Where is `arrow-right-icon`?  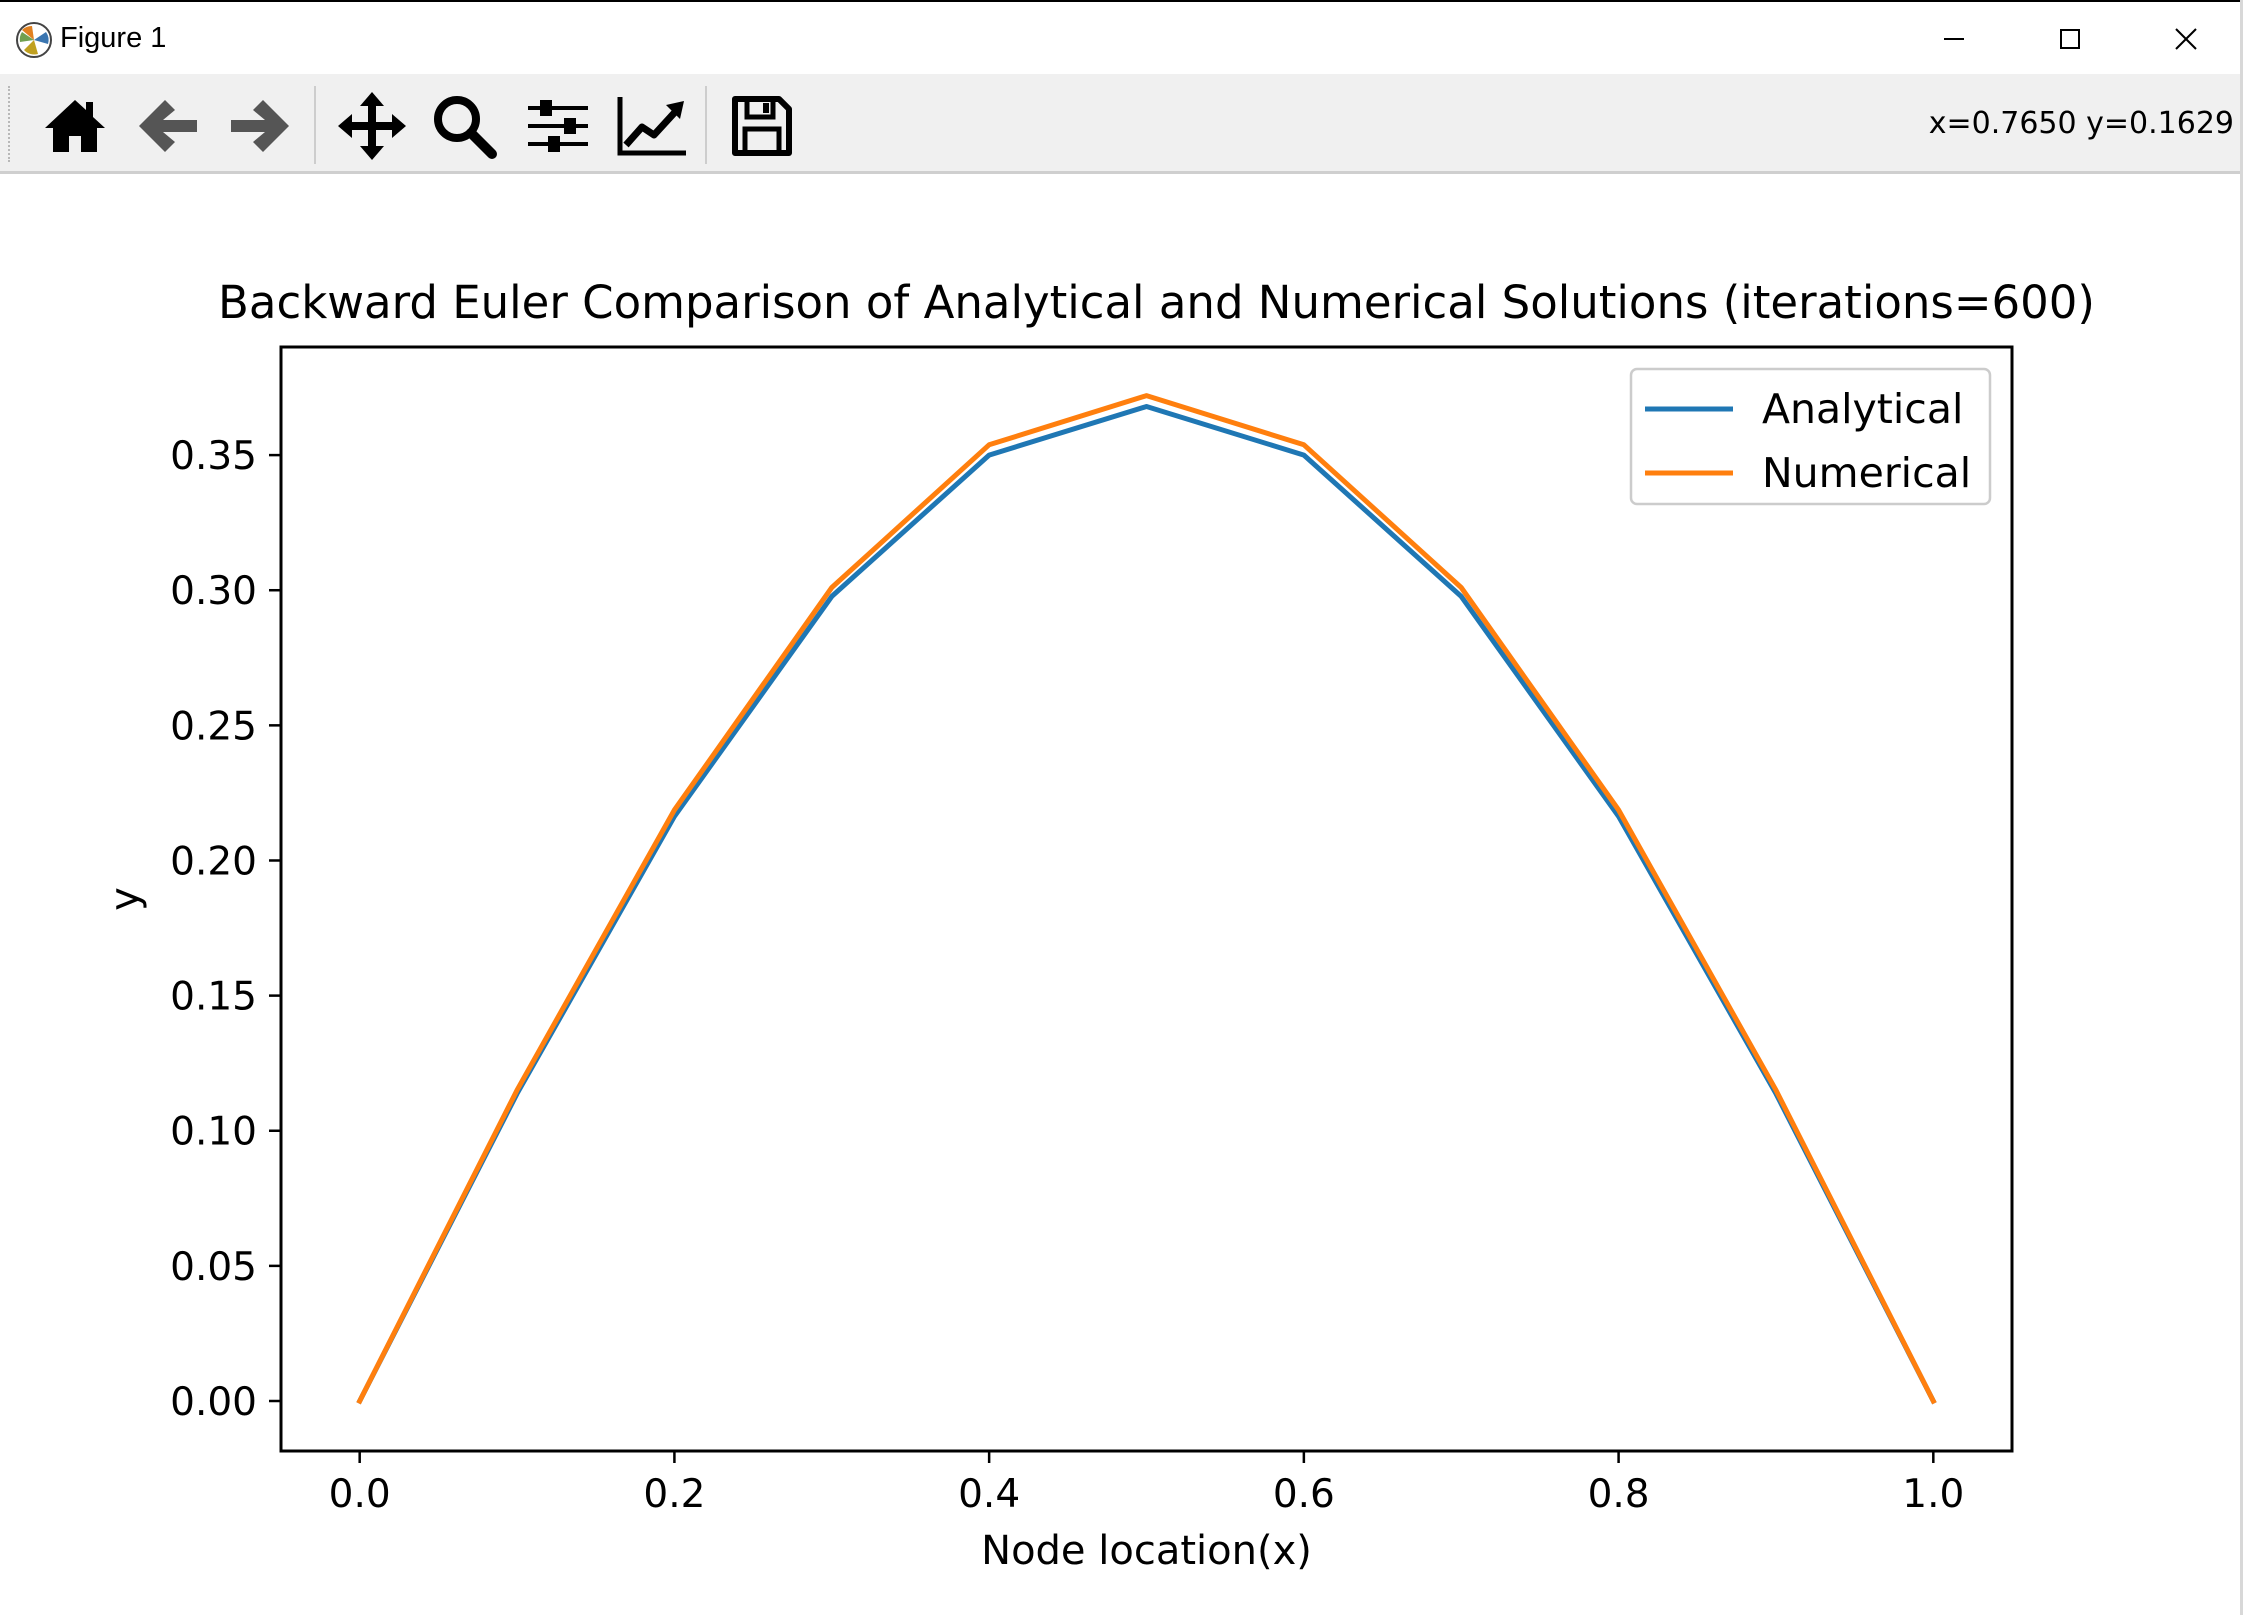 arrow-right-icon is located at coordinates (260, 126).